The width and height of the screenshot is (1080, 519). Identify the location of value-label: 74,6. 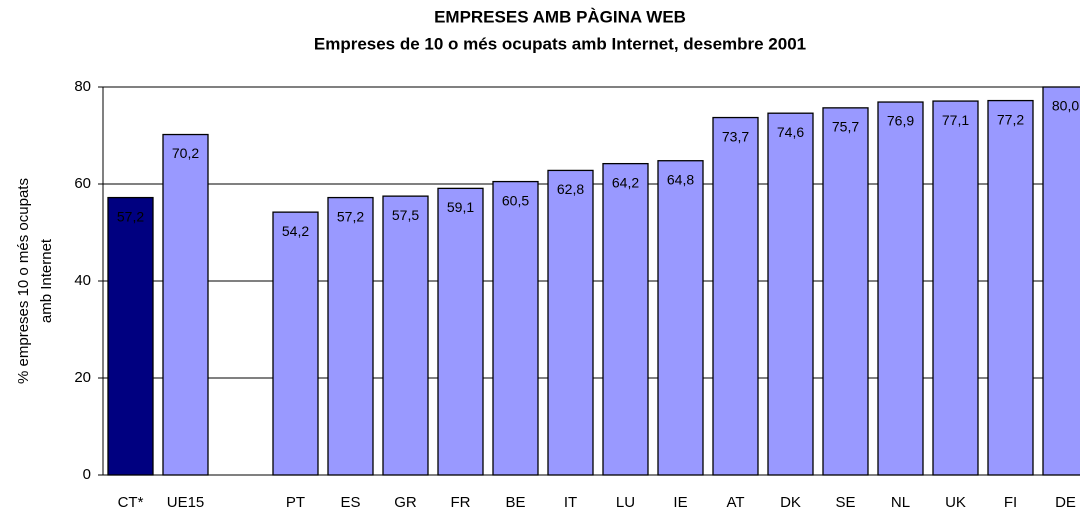
(790, 132).